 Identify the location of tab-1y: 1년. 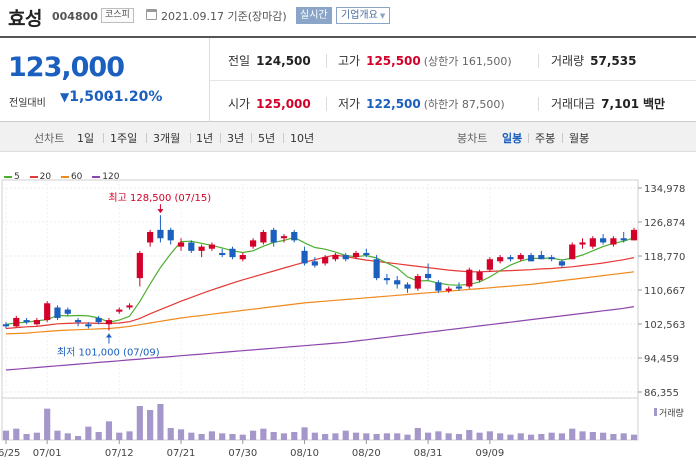
(205, 138).